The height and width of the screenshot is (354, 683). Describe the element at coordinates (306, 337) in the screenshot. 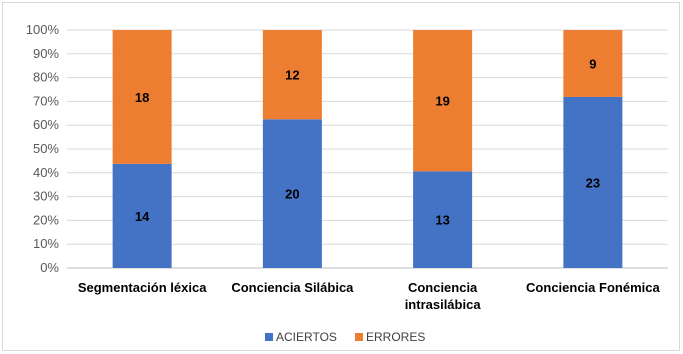

I see `legend-label: ACIERTOS` at that location.